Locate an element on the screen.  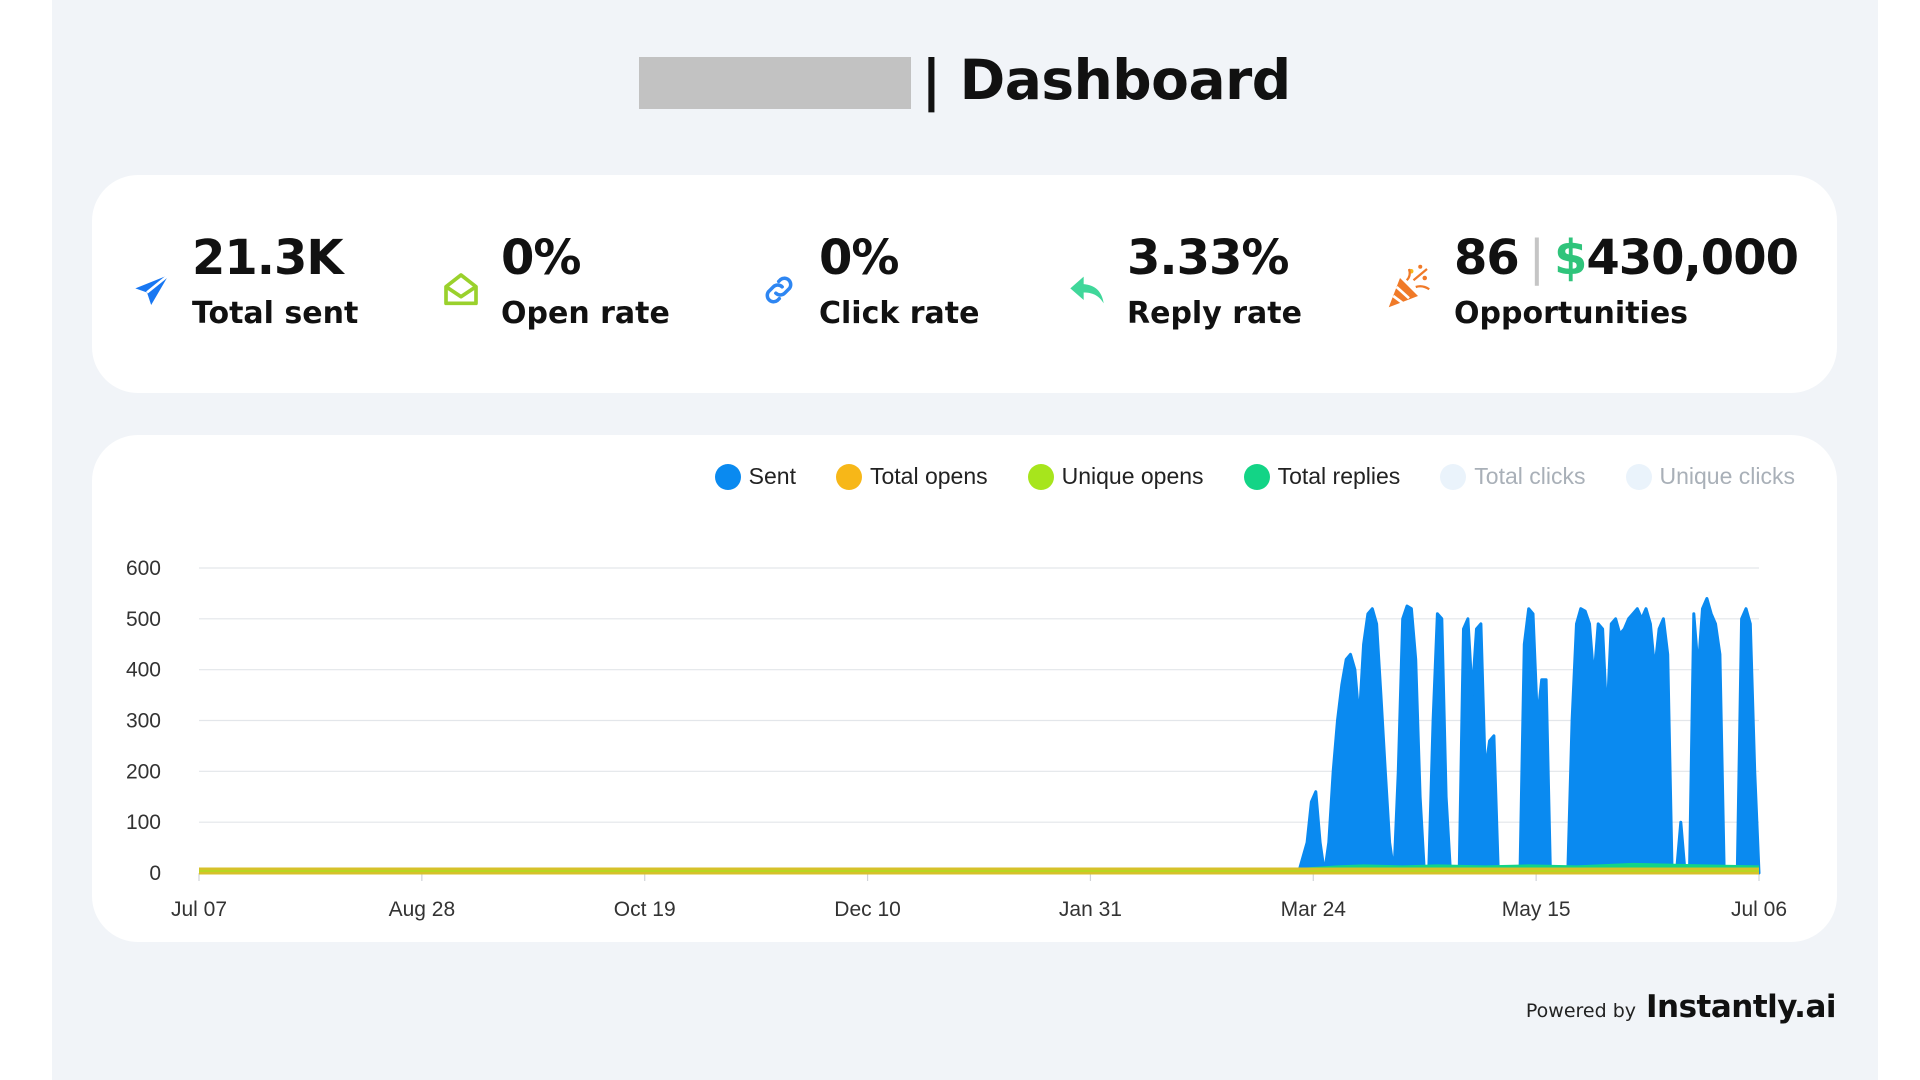
legend-label: Total clicks is located at coordinates (1530, 476).